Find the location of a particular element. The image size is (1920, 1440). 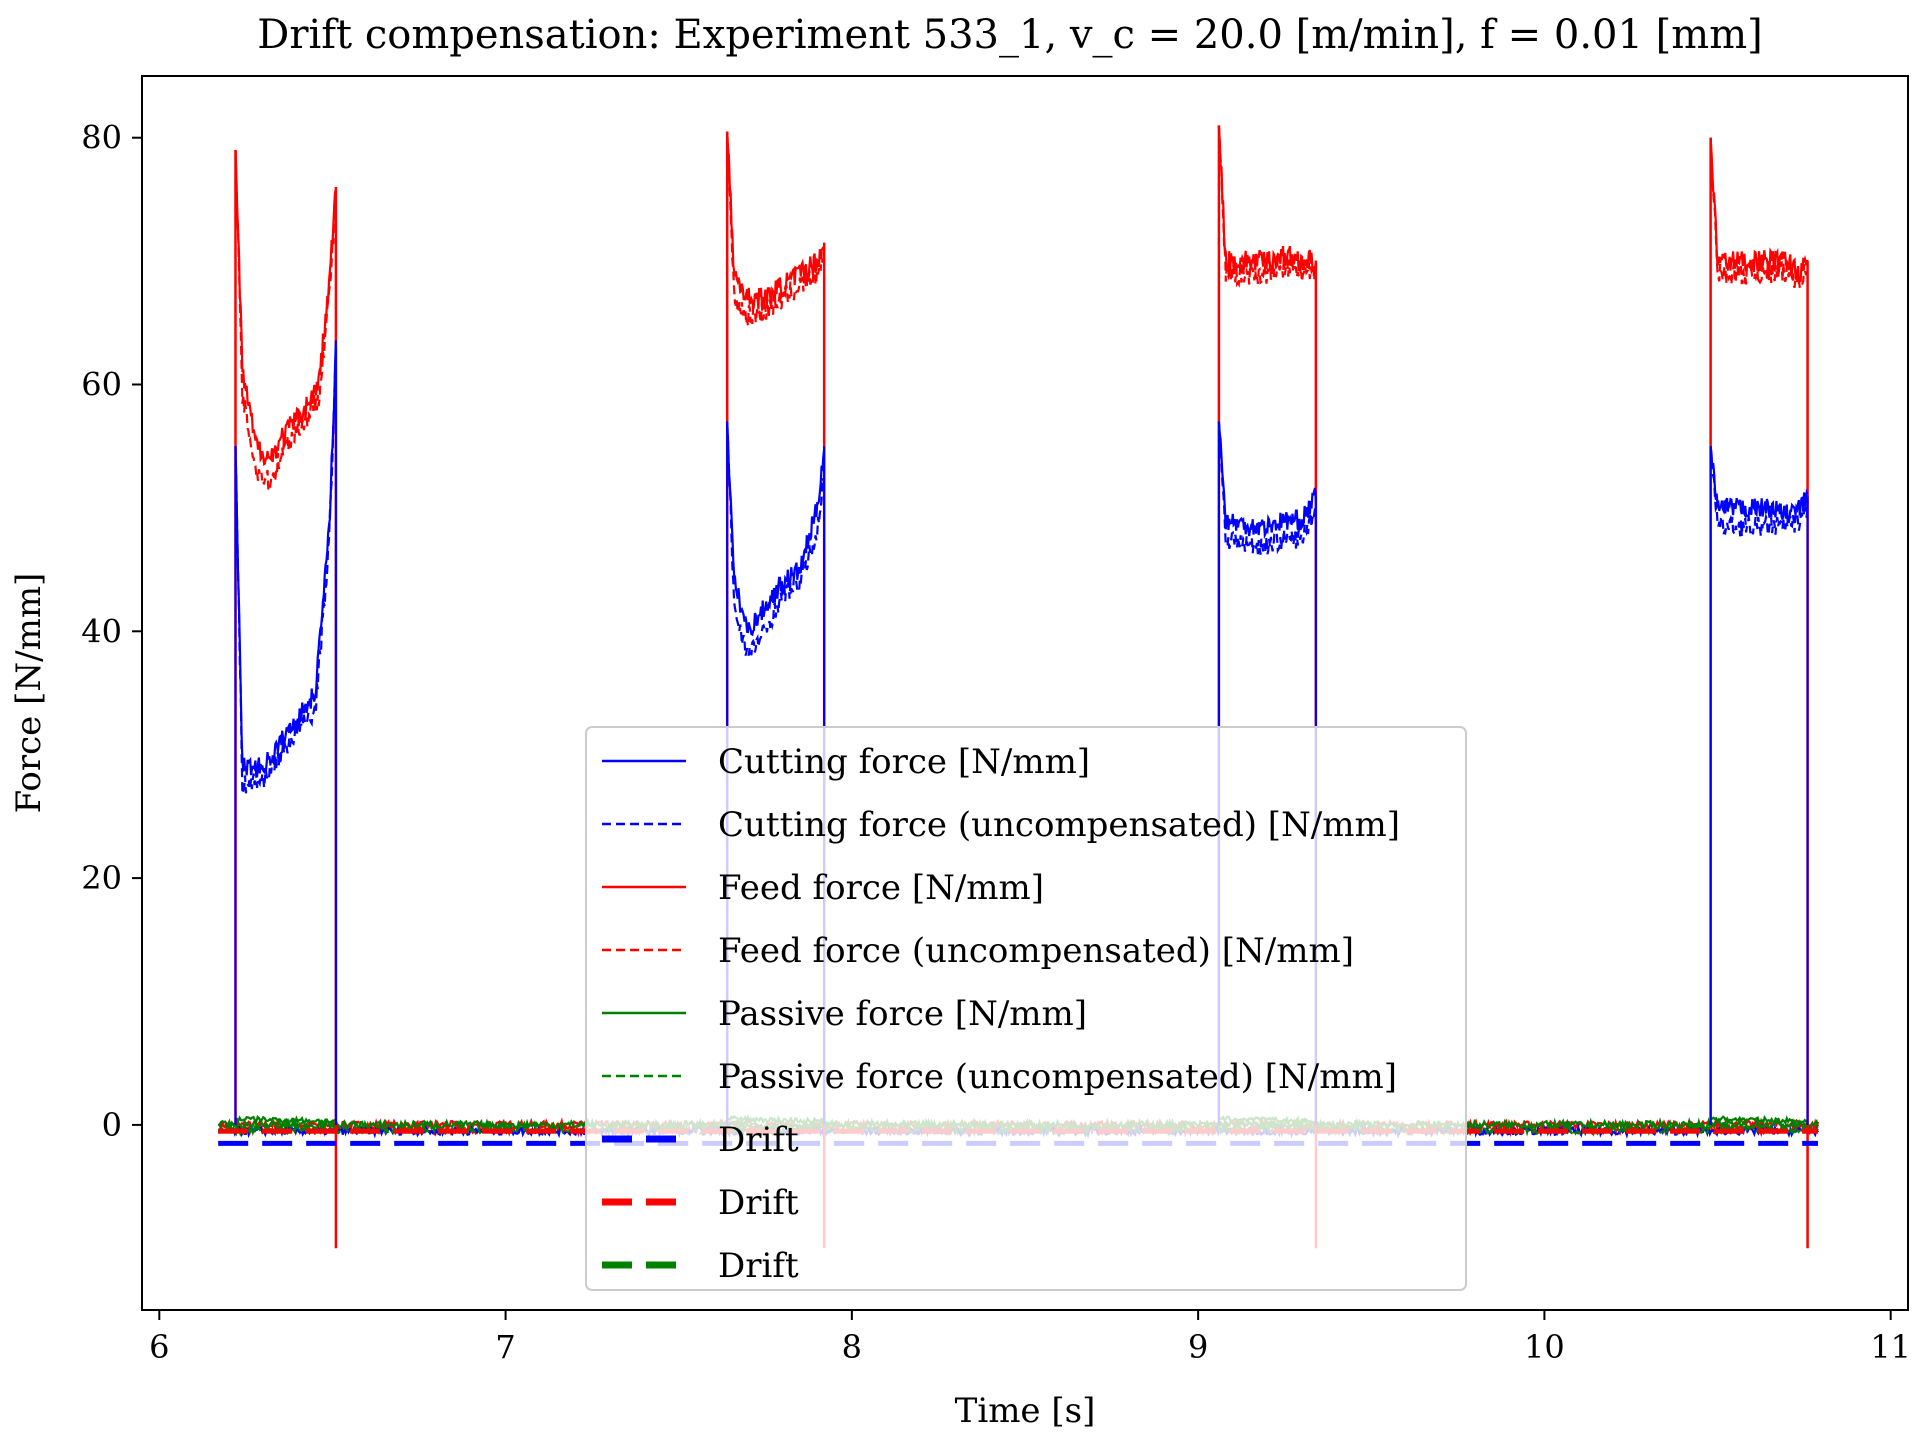

x-axis: 6 7 8 9 10 11 is located at coordinates (1030, 1338).